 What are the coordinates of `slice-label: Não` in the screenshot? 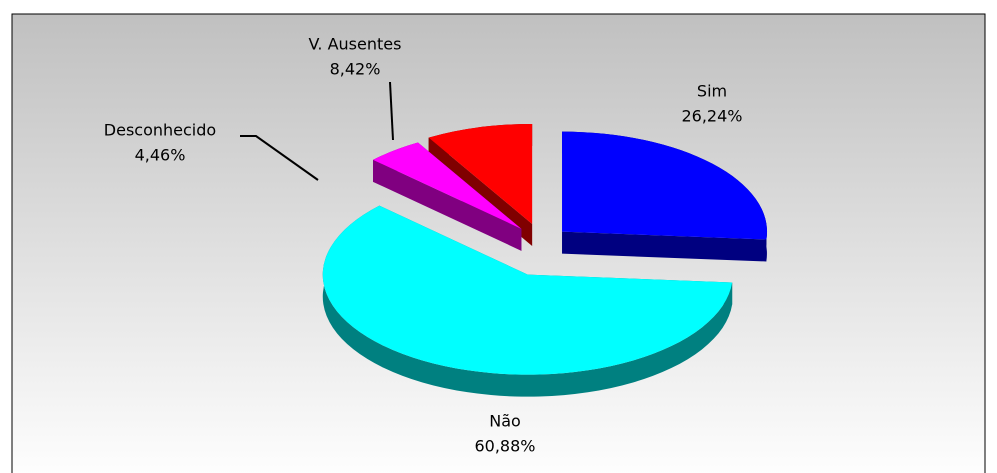 It's located at (505, 421).